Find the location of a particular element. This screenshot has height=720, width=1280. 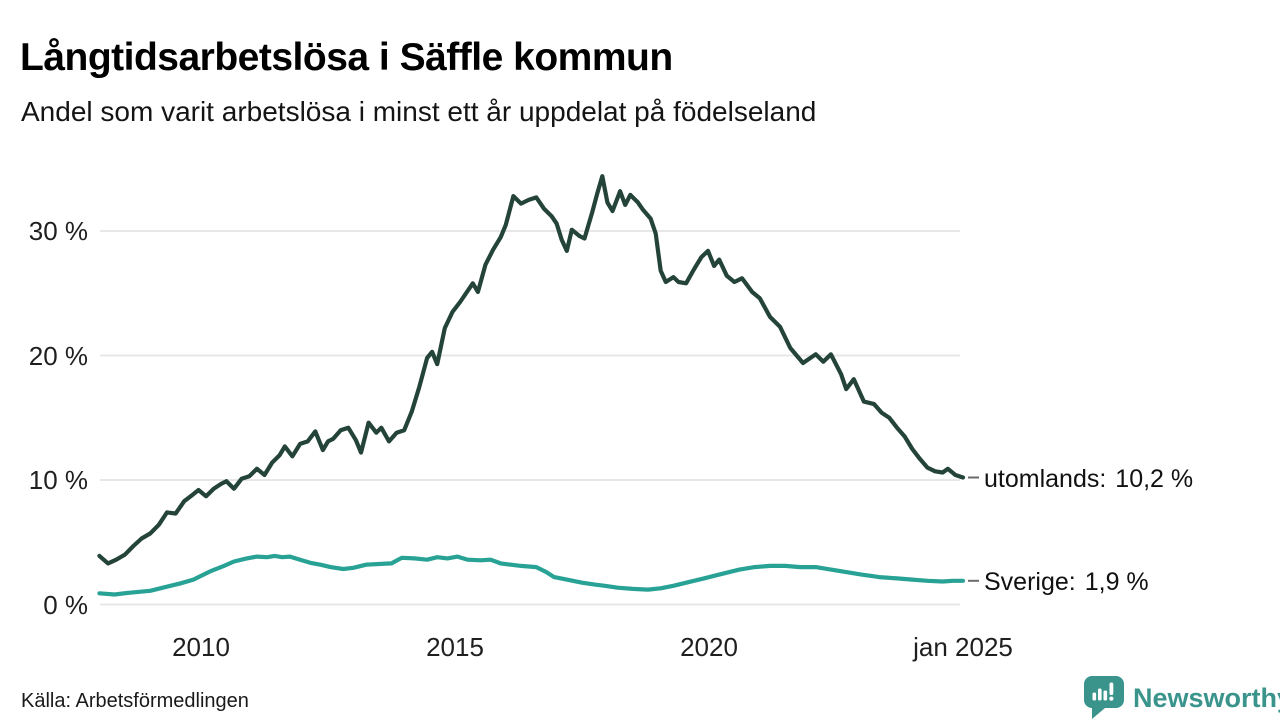

y-axis-tick-label: 20 % is located at coordinates (58, 355).